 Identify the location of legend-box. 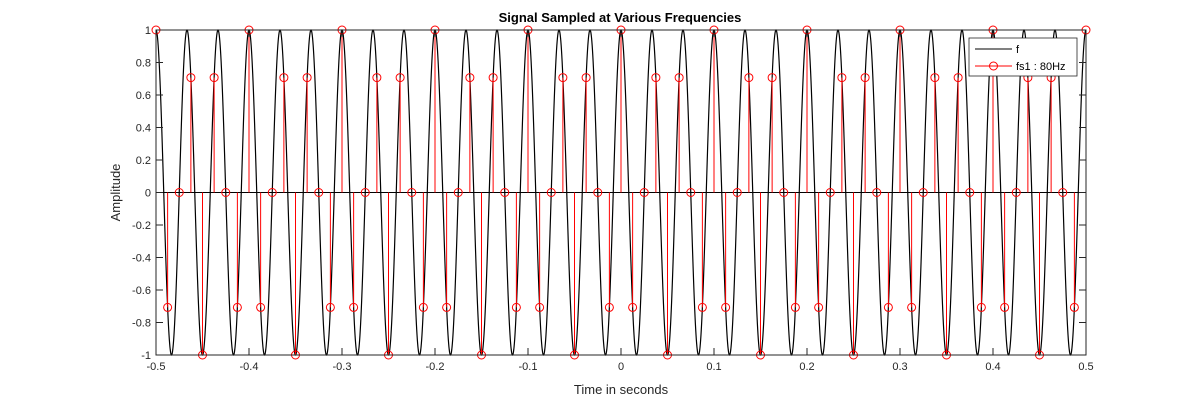
(1023, 57).